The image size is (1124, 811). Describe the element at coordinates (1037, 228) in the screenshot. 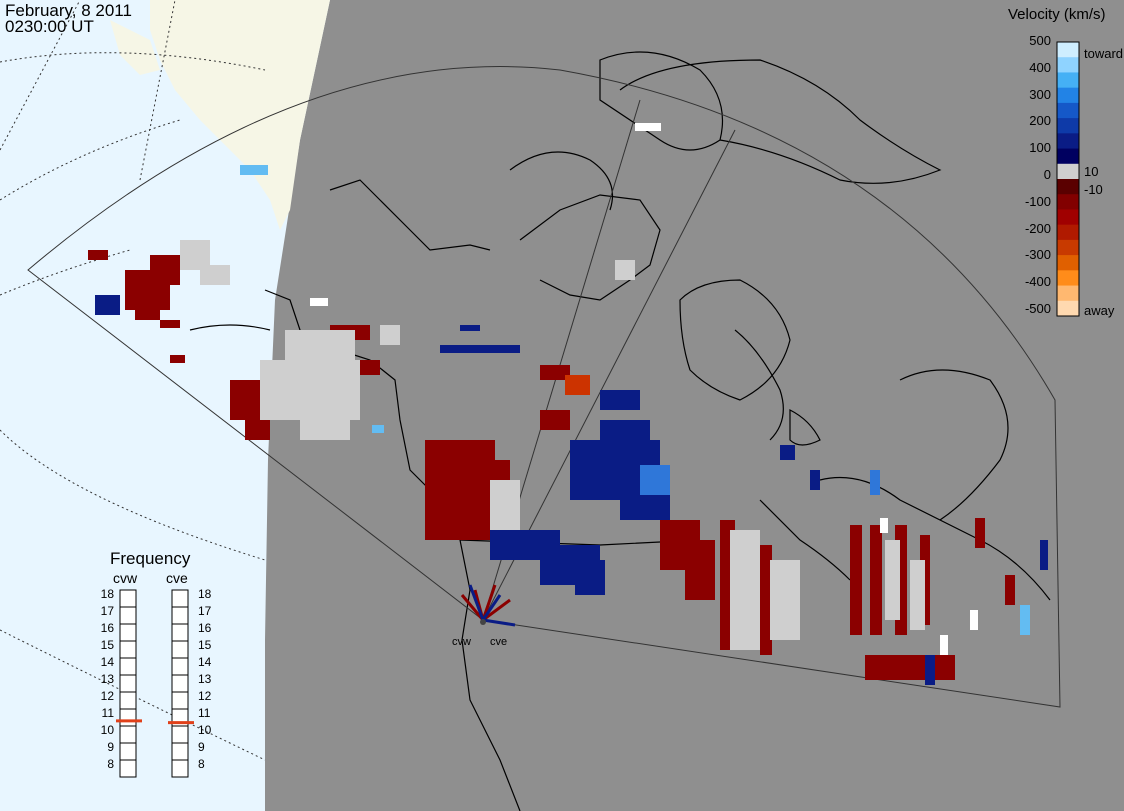

I see `colorbar-tick-label: -200` at that location.